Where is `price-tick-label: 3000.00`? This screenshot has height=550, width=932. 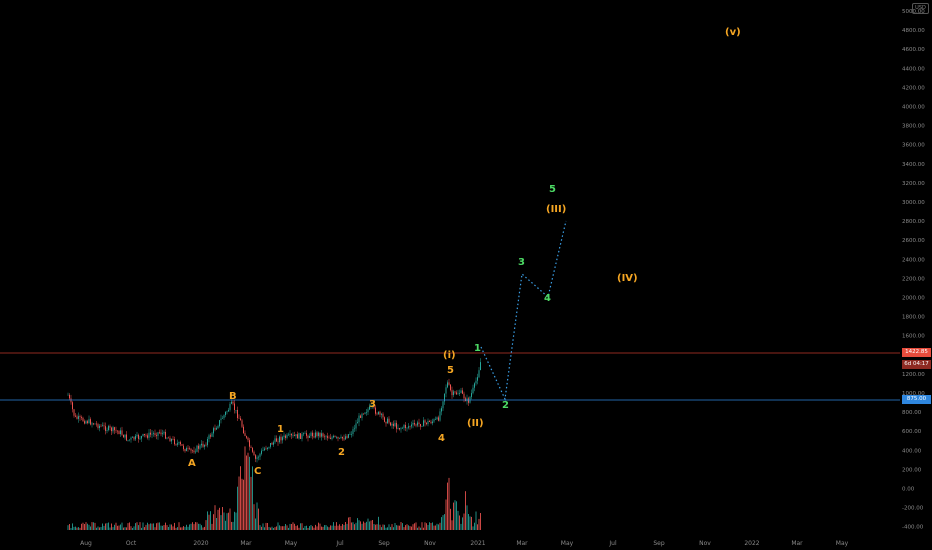
price-tick-label: 3000.00 is located at coordinates (913, 203).